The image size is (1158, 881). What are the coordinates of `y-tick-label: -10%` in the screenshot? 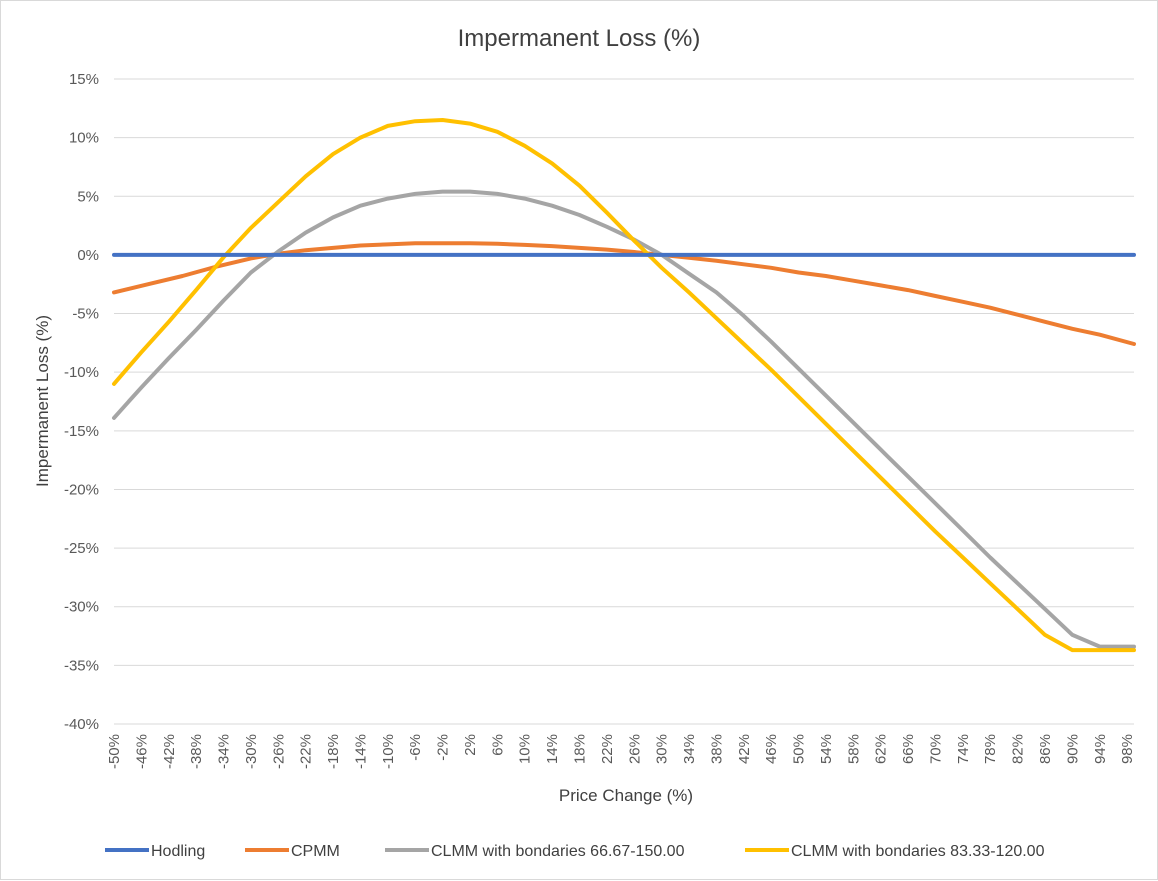 It's located at (81, 372).